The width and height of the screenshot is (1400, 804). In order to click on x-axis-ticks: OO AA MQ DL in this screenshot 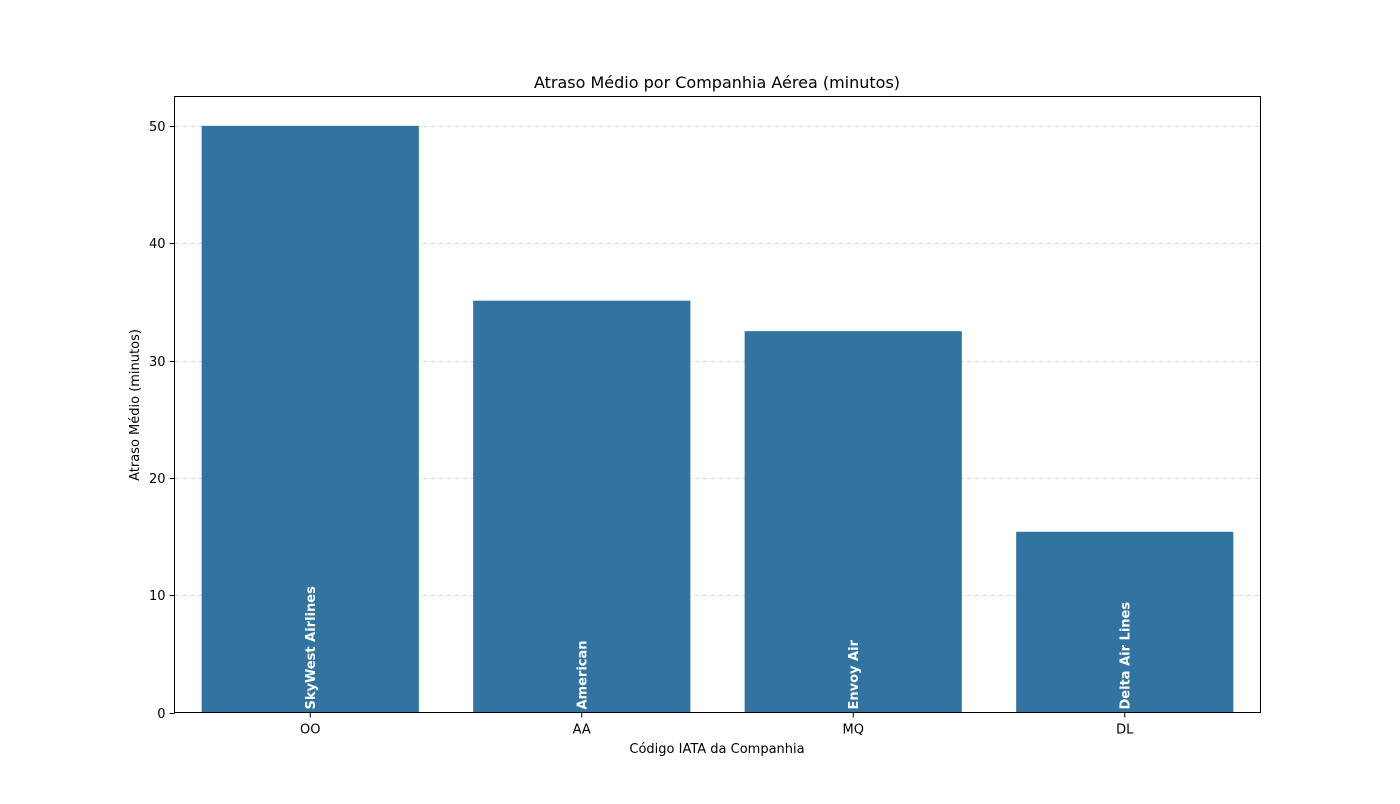, I will do `click(717, 725)`.